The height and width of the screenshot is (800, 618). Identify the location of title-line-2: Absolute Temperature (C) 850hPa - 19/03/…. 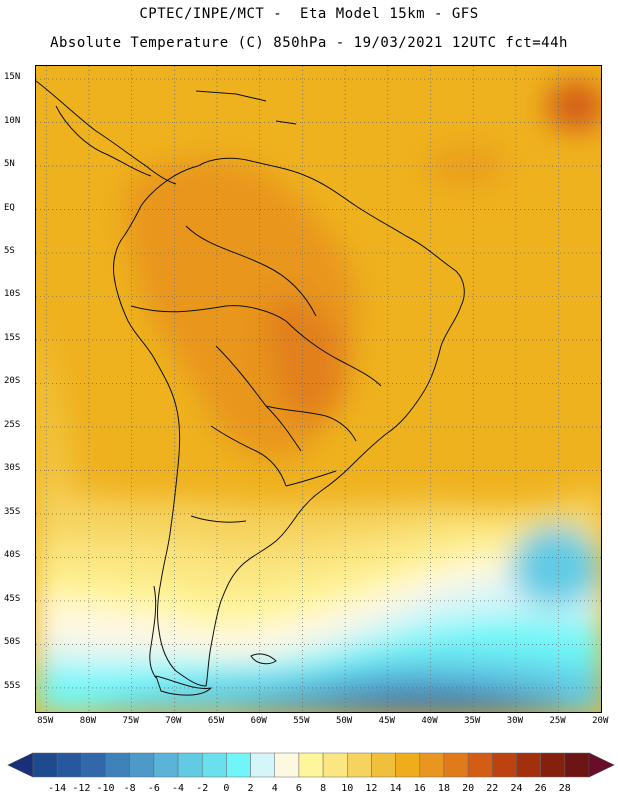
(309, 43).